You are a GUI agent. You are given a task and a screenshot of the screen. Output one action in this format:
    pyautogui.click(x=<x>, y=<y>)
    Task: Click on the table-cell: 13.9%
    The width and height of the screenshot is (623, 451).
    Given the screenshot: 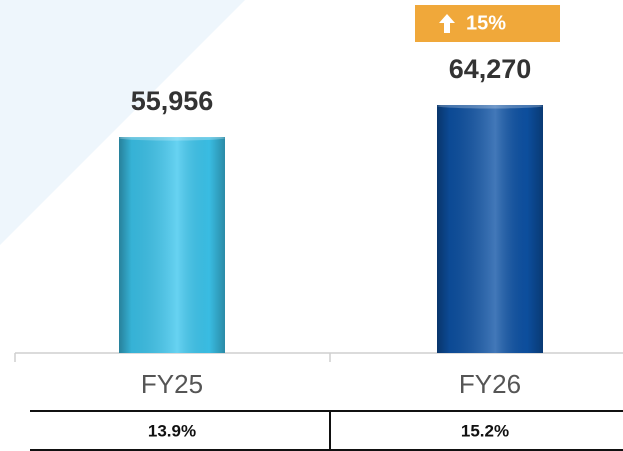 What is the action you would take?
    pyautogui.click(x=172, y=430)
    